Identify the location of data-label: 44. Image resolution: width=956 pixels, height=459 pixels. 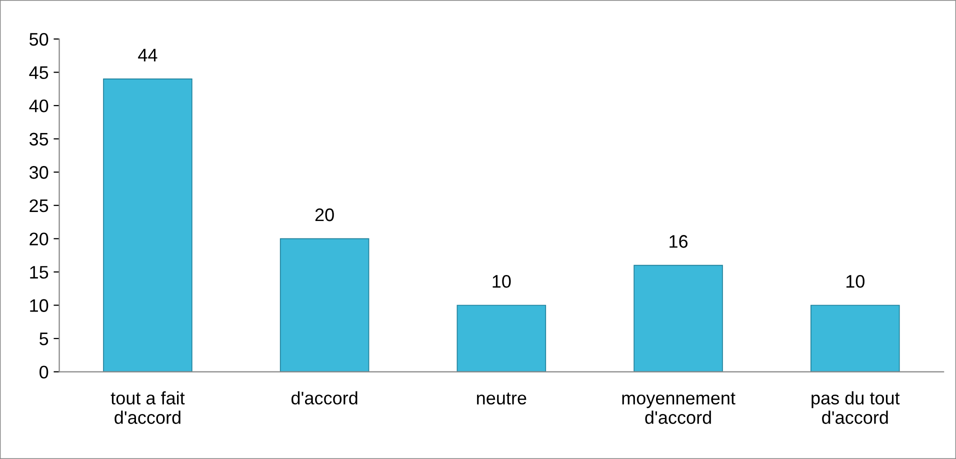
(148, 55).